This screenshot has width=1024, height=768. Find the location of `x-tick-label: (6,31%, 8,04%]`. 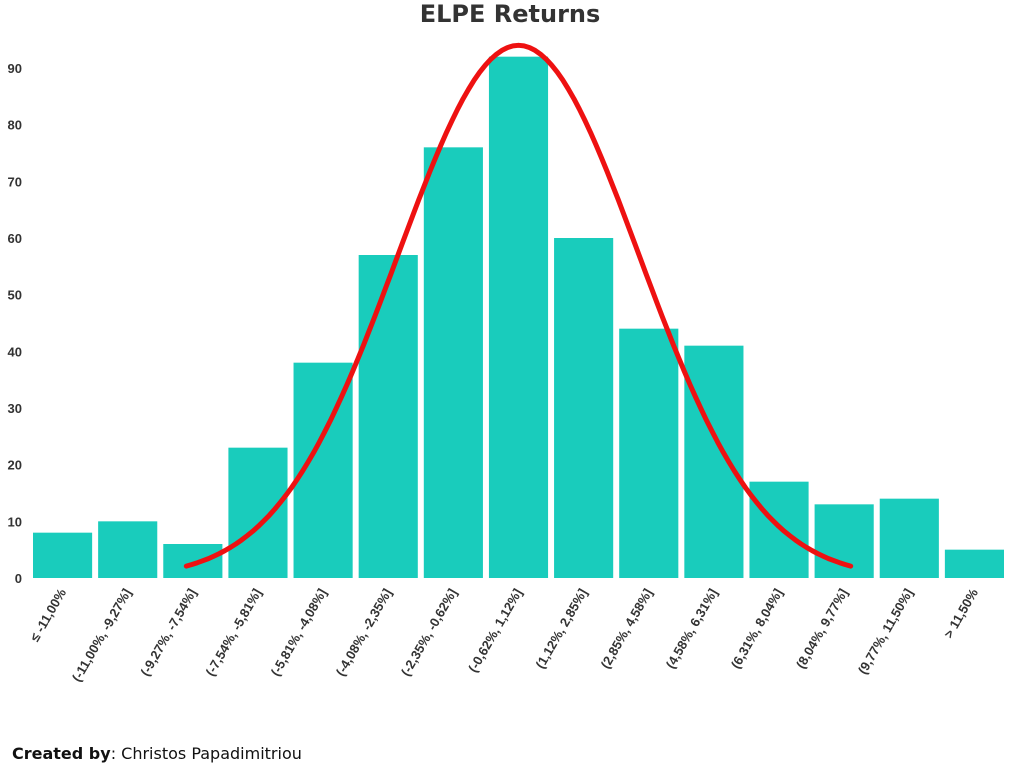

x-tick-label: (6,31%, 8,04%] is located at coordinates (757, 628).